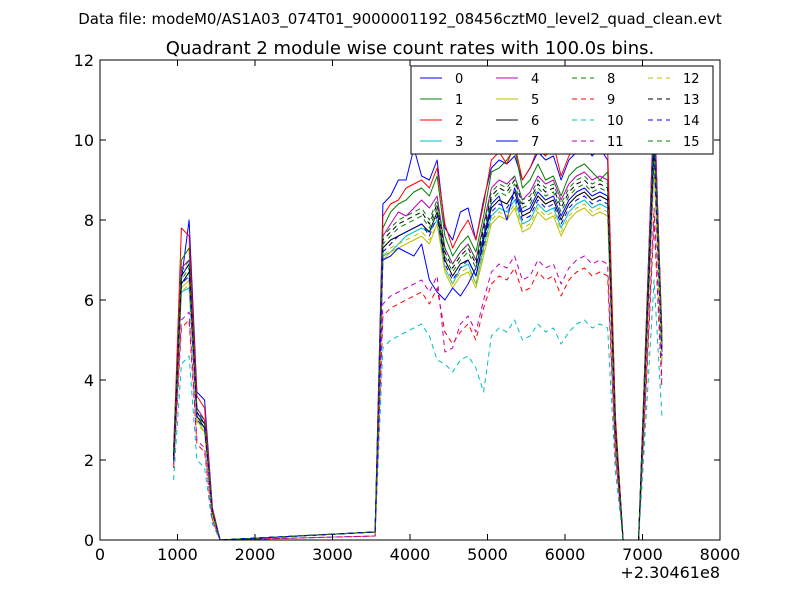 This screenshot has width=800, height=600. What do you see at coordinates (615, 121) in the screenshot?
I see `legend-label-10: 10` at bounding box center [615, 121].